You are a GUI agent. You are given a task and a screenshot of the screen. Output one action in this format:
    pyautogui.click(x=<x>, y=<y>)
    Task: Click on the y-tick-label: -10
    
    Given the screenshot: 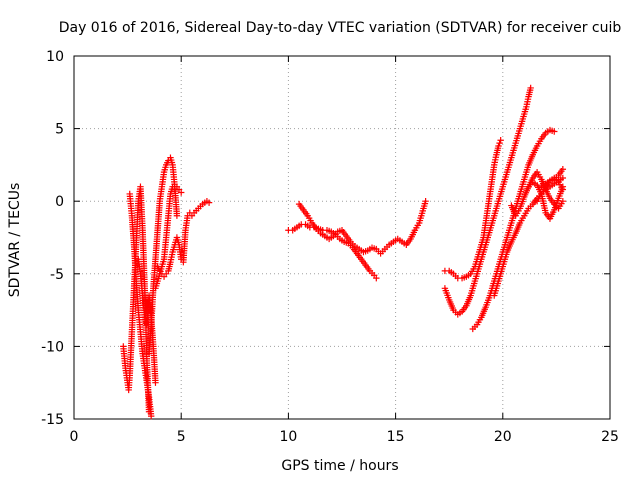 What is the action you would take?
    pyautogui.click(x=52, y=347)
    